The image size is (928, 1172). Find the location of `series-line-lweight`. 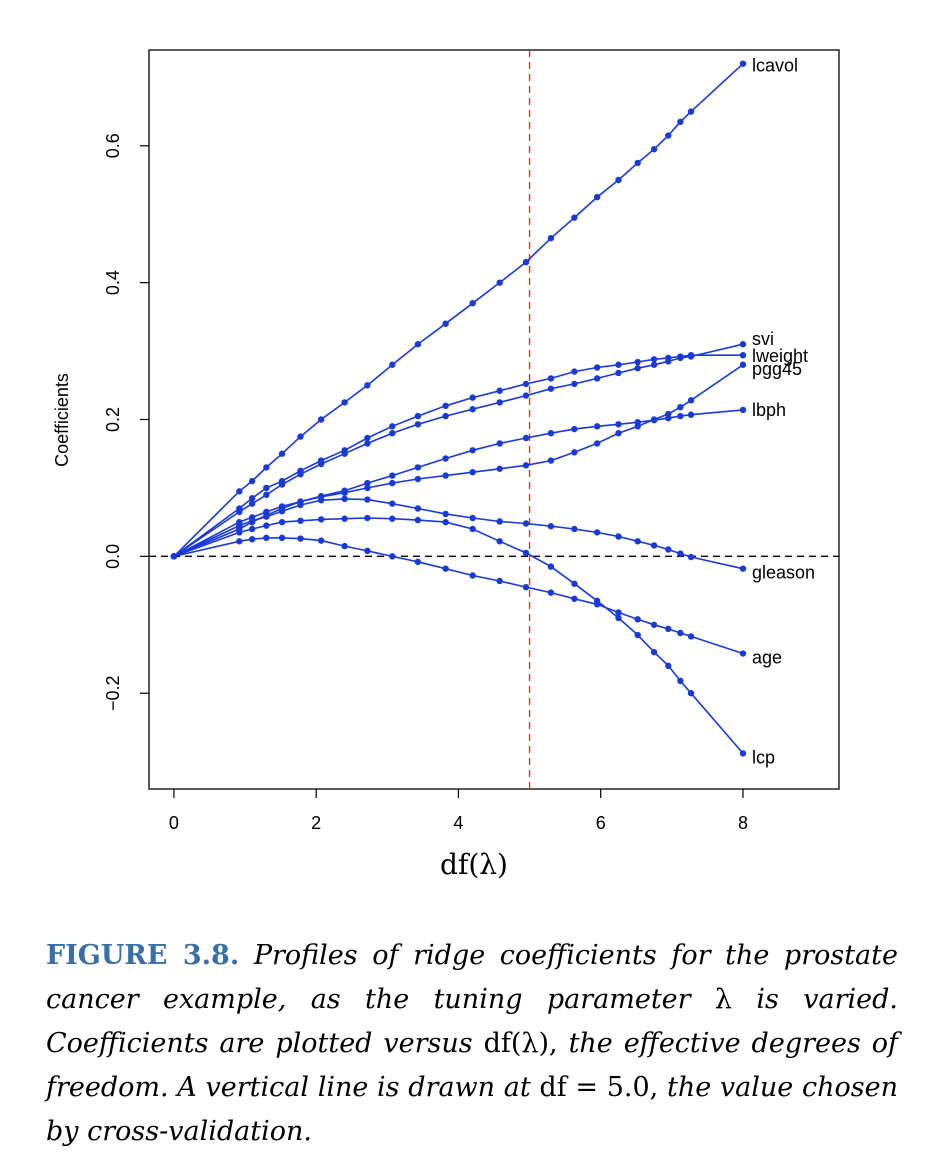

series-line-lweight is located at coordinates (458, 456).